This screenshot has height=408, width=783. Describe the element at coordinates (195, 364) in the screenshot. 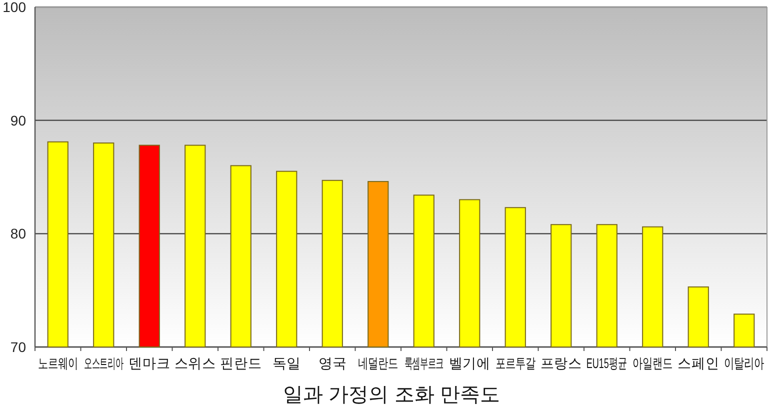

I see `x-tick-label: 스위스` at that location.